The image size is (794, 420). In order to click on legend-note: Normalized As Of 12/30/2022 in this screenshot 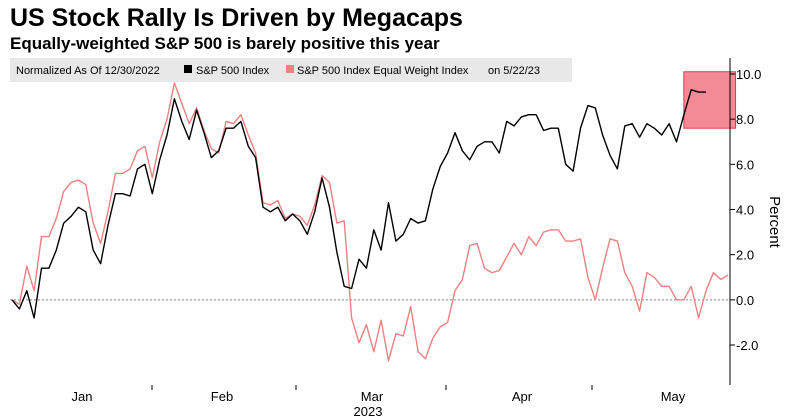, I will do `click(88, 71)`.